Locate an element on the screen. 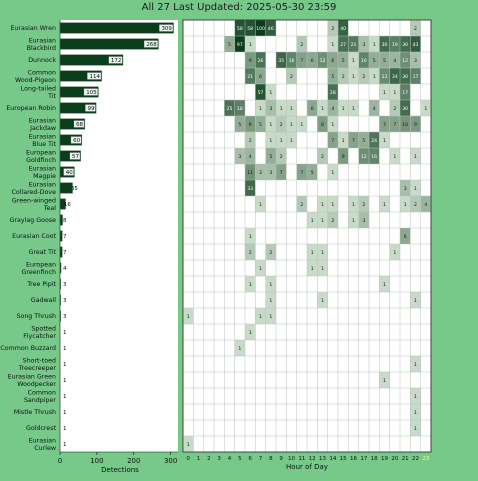 Image resolution: width=478 pixels, height=481 pixels. species-label: Eurasian Green Woodpecker is located at coordinates (32, 381).